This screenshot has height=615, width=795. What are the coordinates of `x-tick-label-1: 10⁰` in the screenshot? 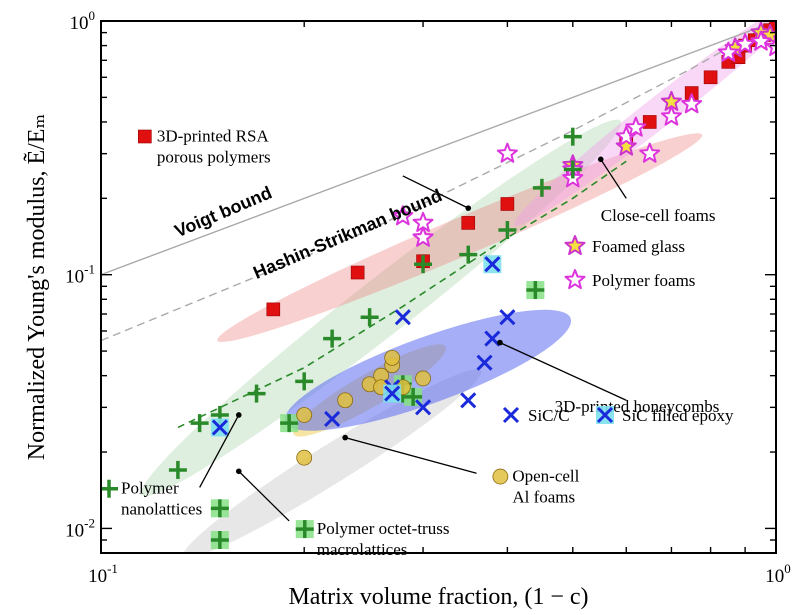 It's located at (778, 574).